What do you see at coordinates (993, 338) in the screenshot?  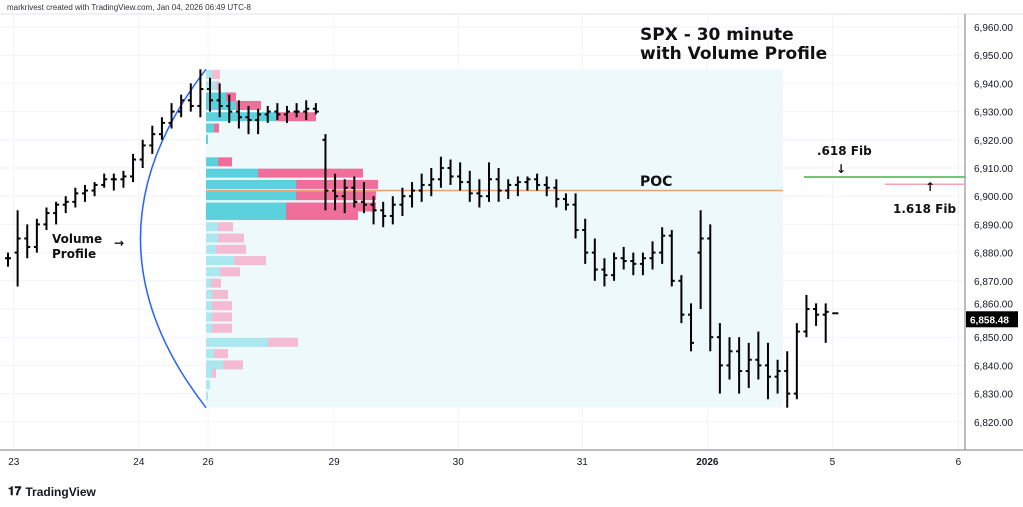 I see `y-tick-label: 6,850.00` at bounding box center [993, 338].